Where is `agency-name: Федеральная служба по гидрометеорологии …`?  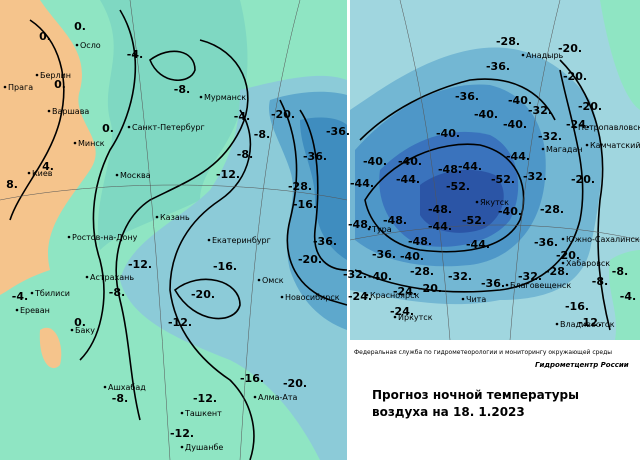
agency-name: Федеральная служба по гидрометеорологии … is located at coordinates (483, 352).